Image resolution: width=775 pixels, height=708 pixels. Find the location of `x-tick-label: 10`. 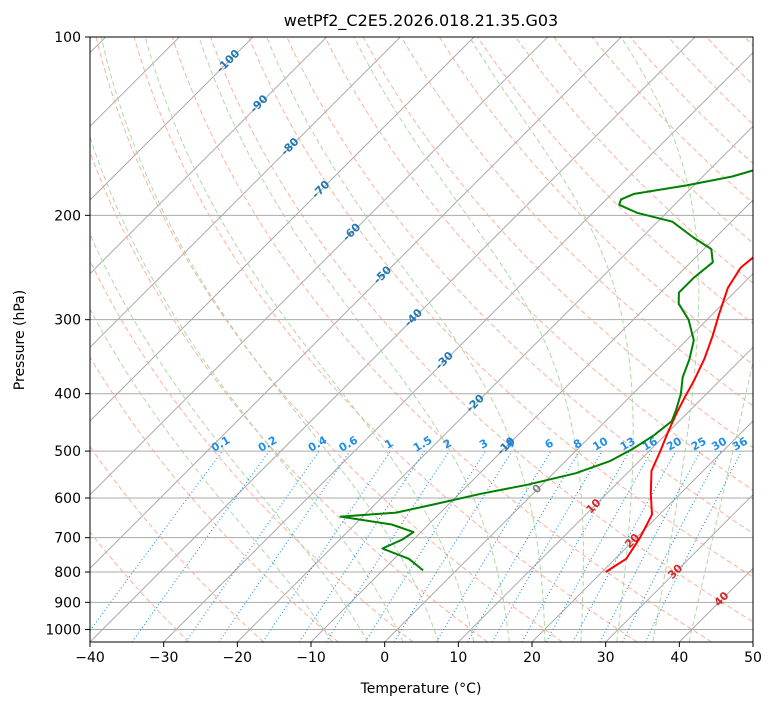

x-tick-label: 10 is located at coordinates (458, 658).